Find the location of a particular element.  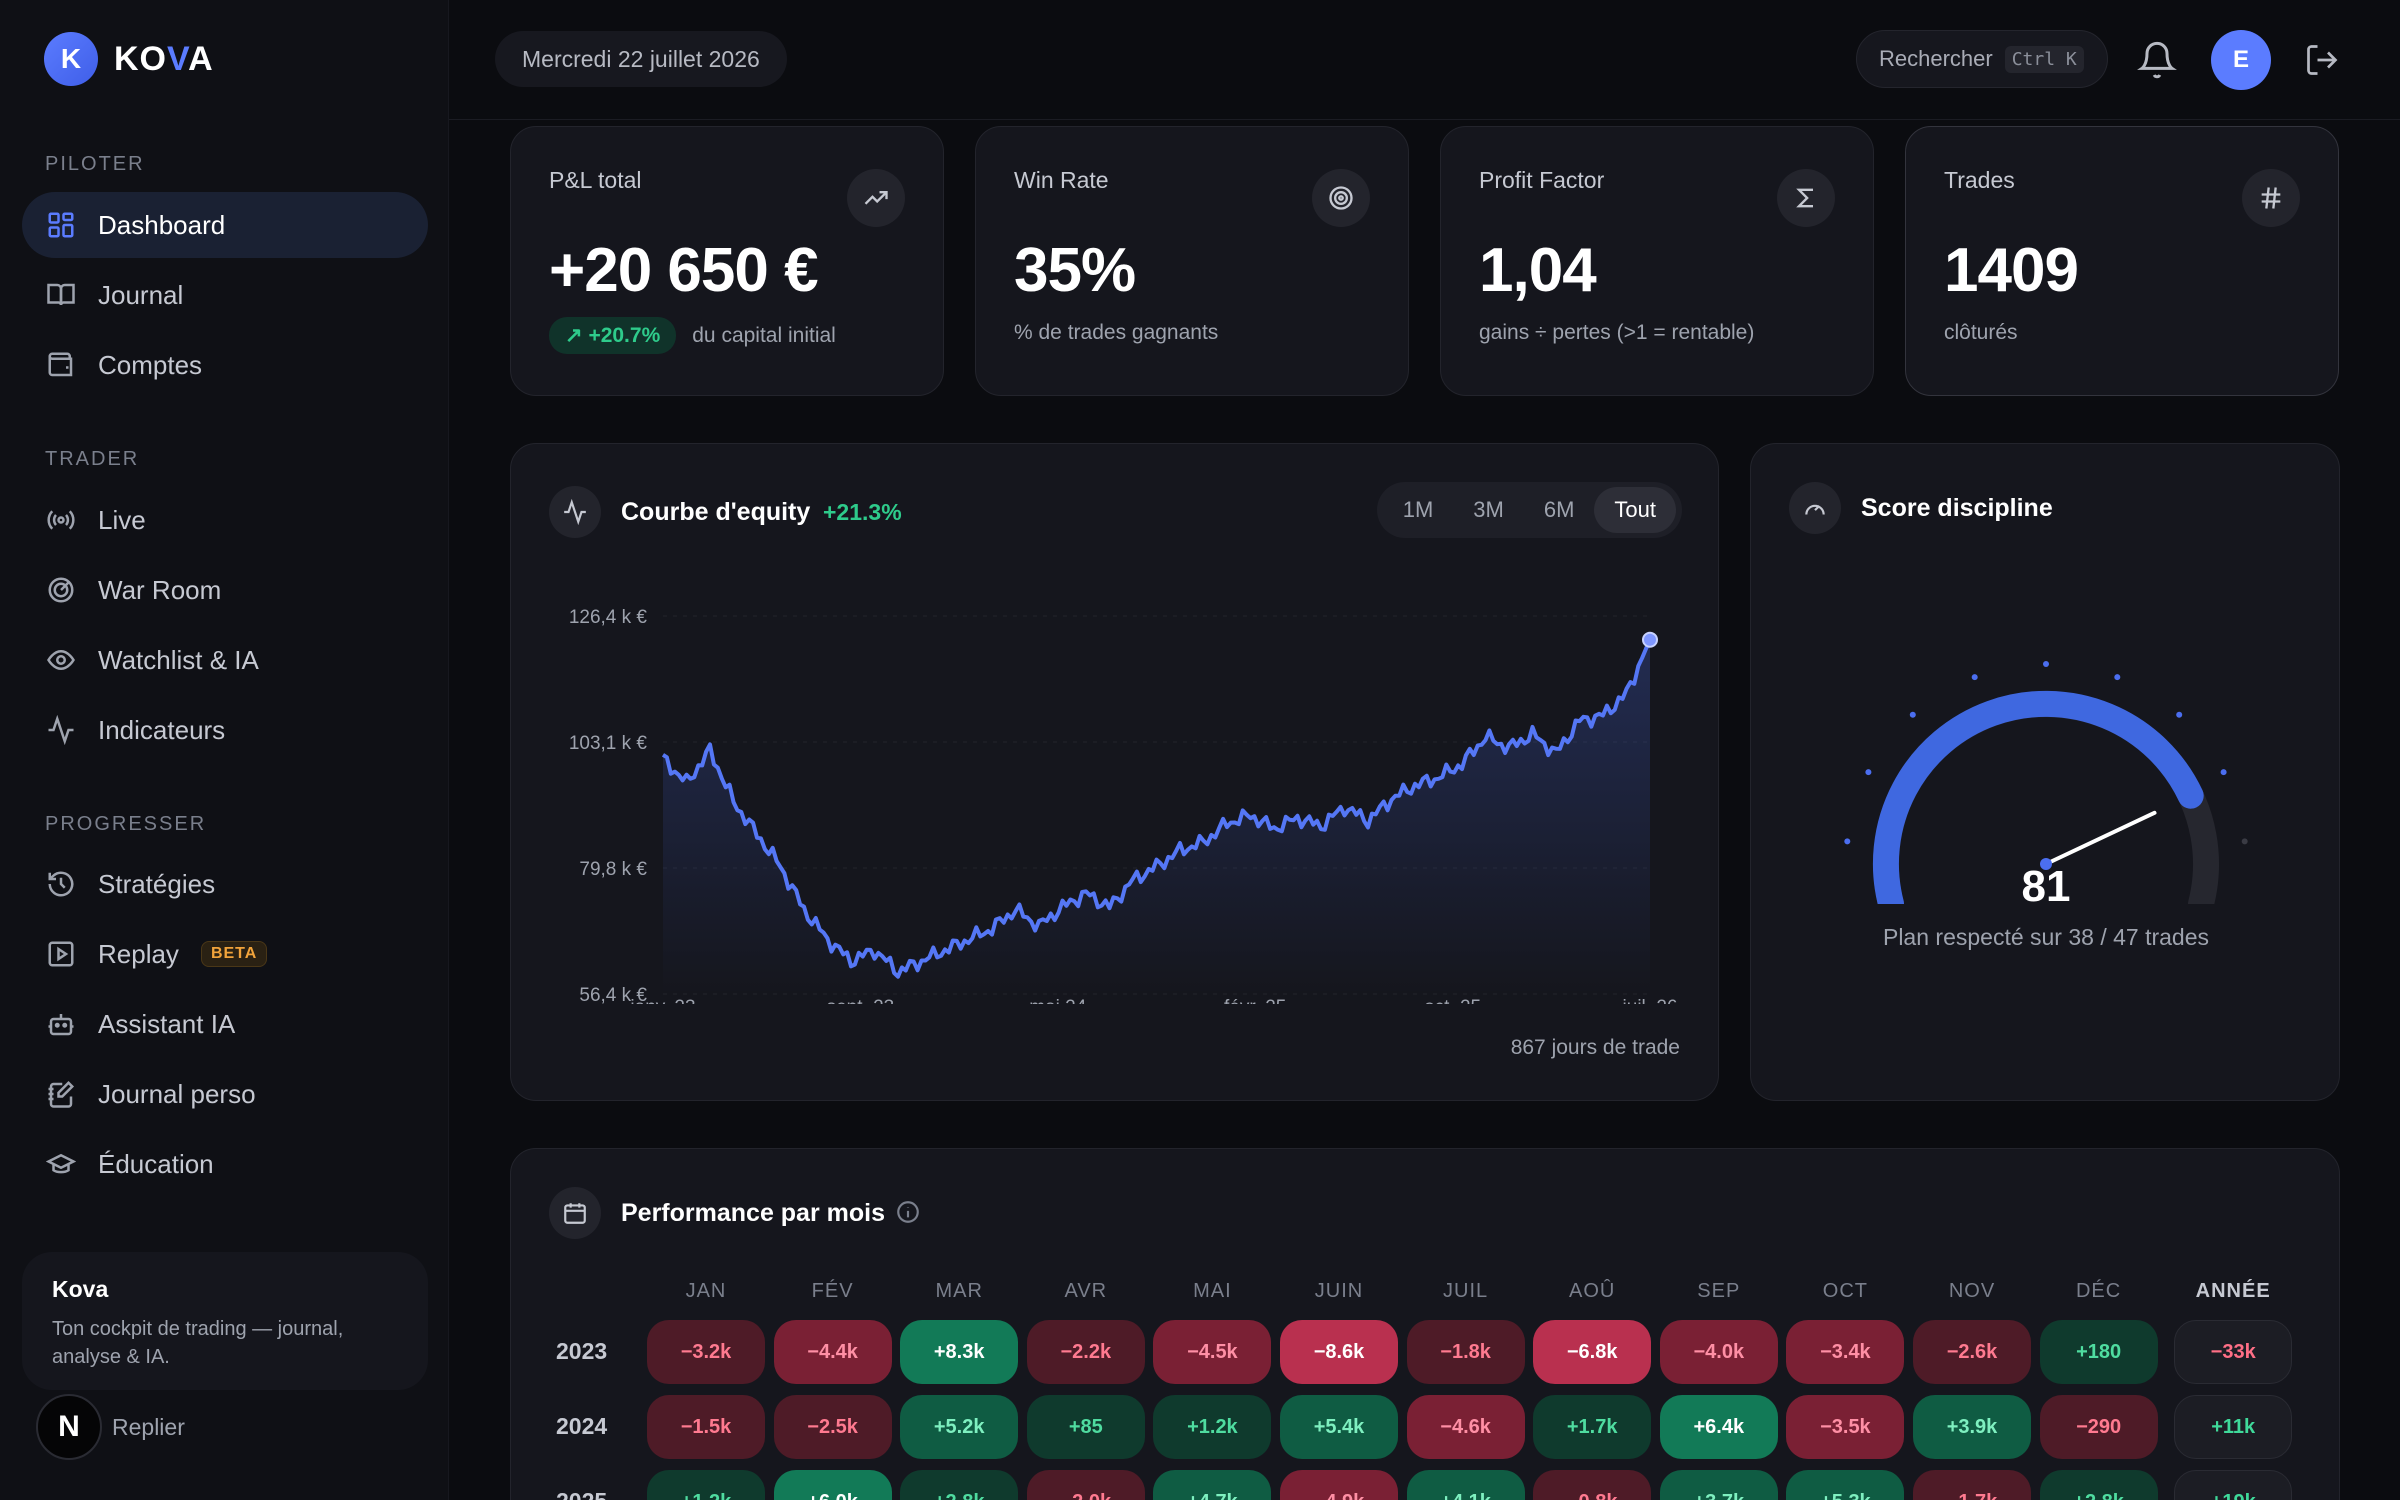

month-cell: −1.8k is located at coordinates (1465, 1352).